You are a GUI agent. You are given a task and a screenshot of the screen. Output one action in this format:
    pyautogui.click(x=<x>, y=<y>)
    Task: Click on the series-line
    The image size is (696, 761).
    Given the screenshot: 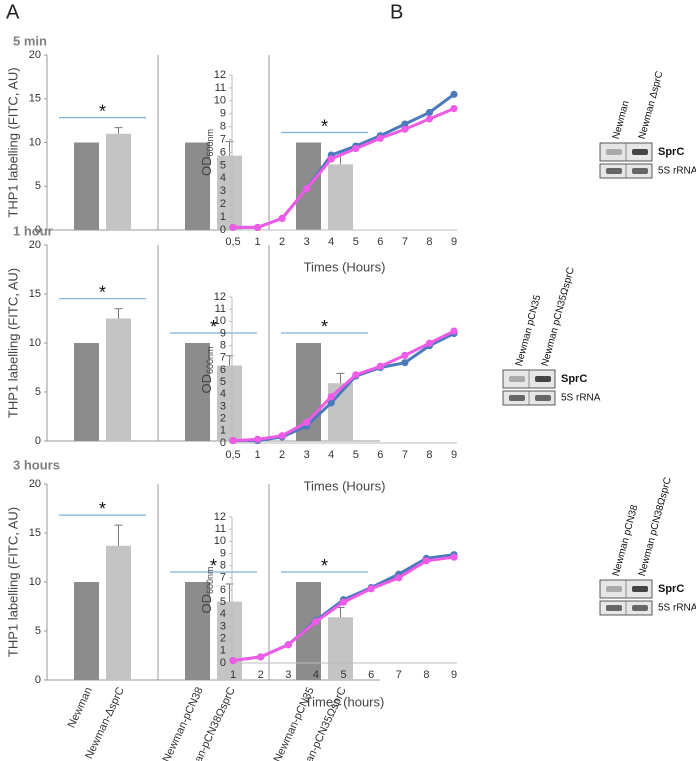 What is the action you would take?
    pyautogui.click(x=344, y=168)
    